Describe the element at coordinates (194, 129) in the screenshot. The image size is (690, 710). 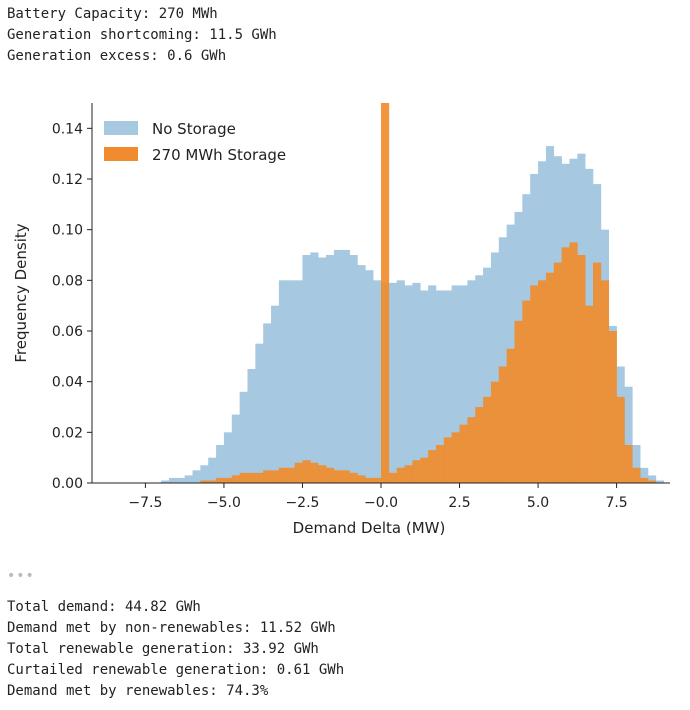
I see `legend-label: No Storage` at that location.